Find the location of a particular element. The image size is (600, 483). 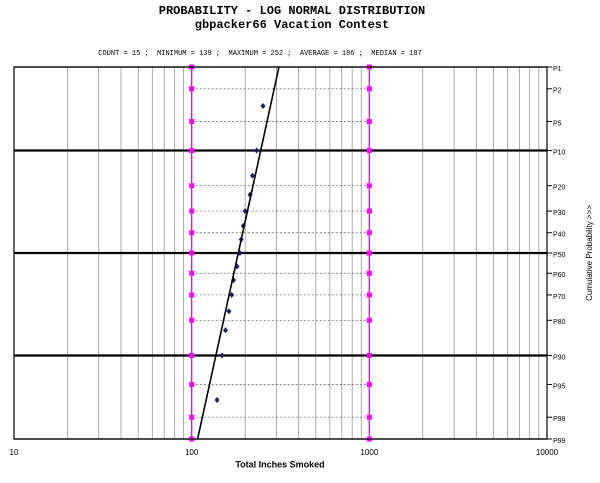

y-axis-label: Cumulative Probability >>> is located at coordinates (589, 253).